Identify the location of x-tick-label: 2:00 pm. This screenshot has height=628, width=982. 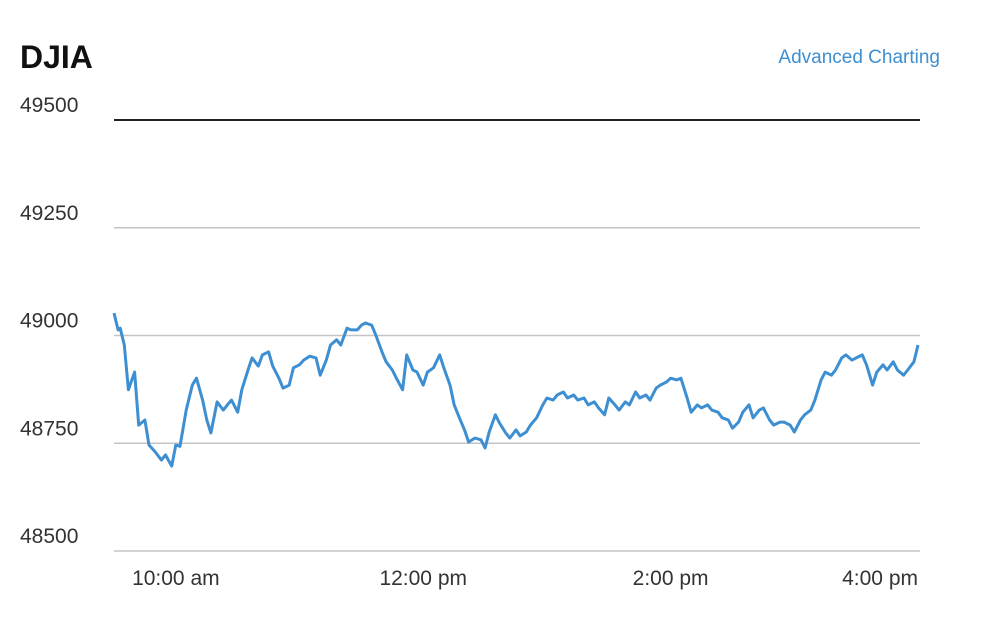
(671, 578).